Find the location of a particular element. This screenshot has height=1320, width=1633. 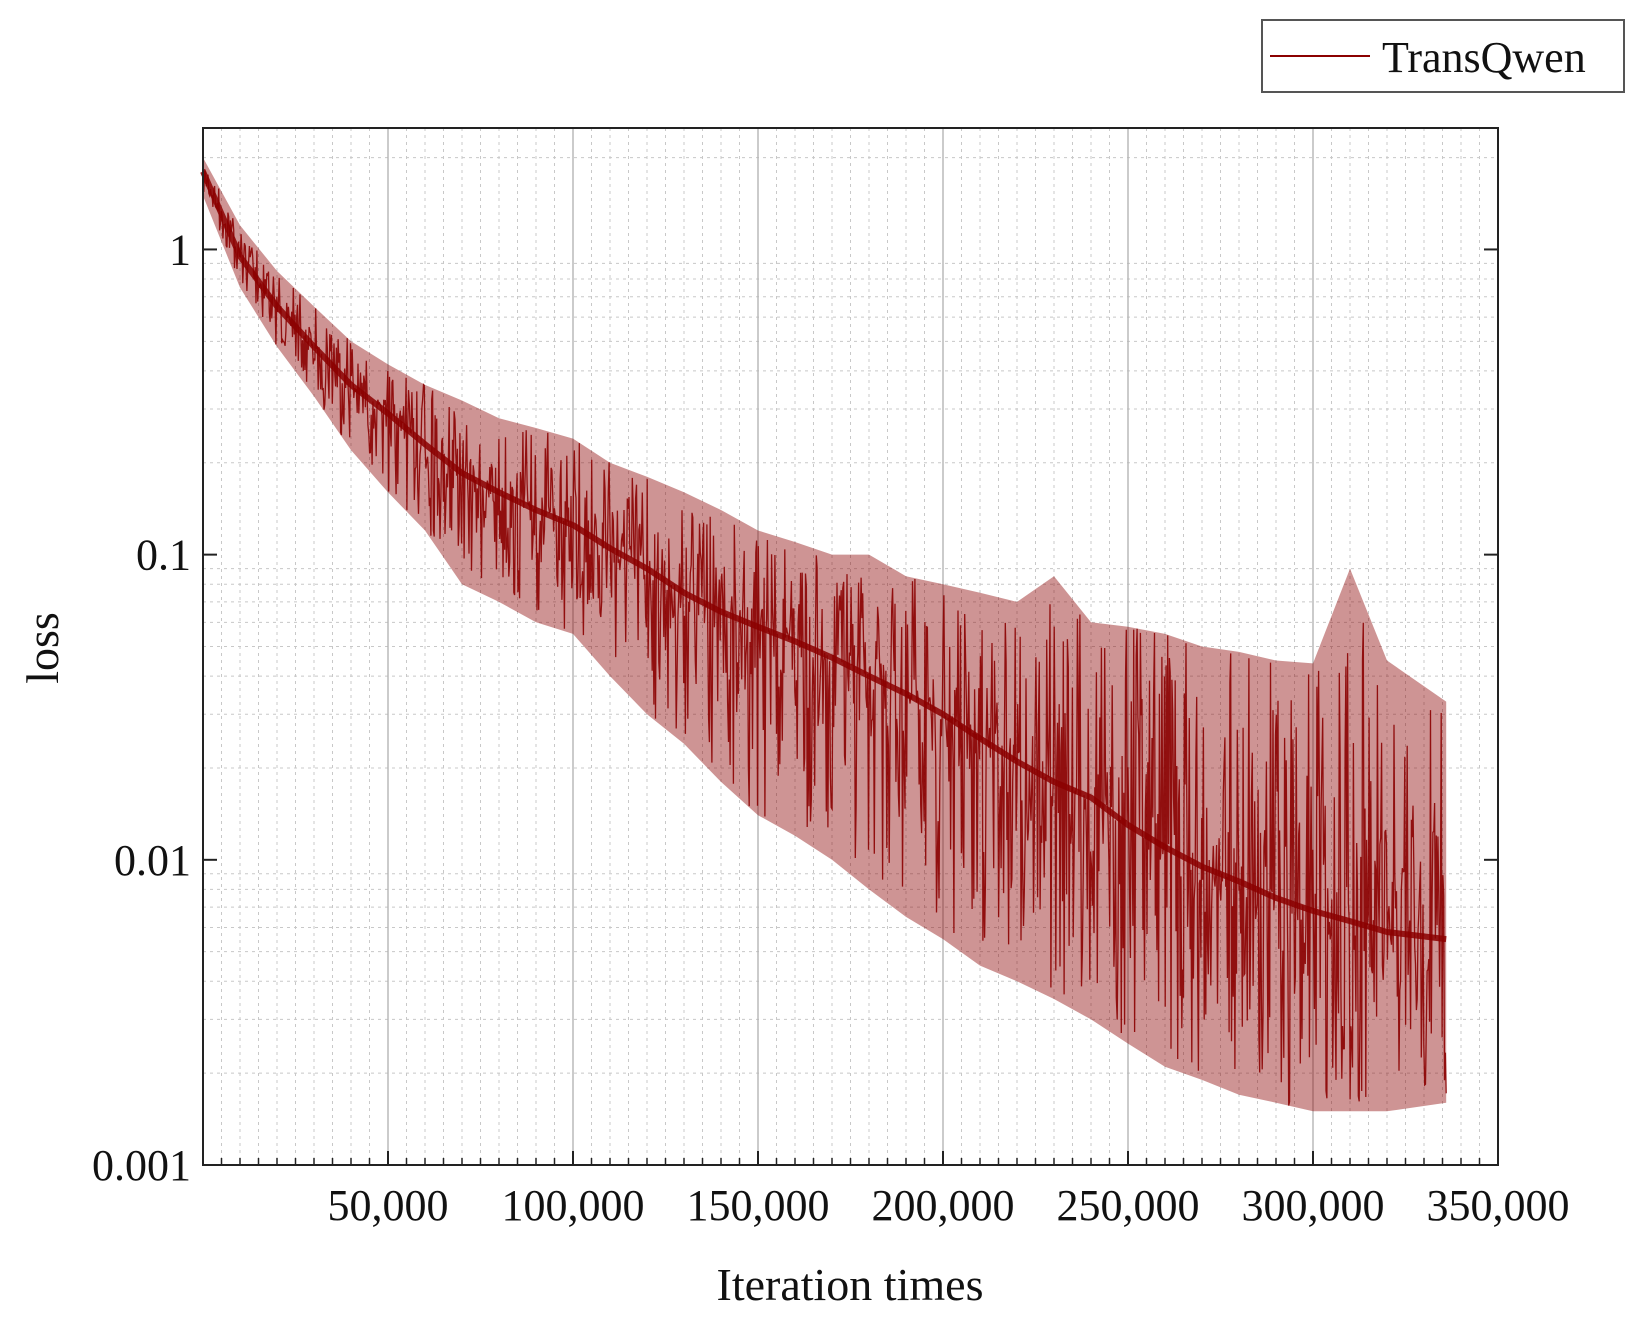

x-tick-label: 350,000 is located at coordinates (1498, 1205).